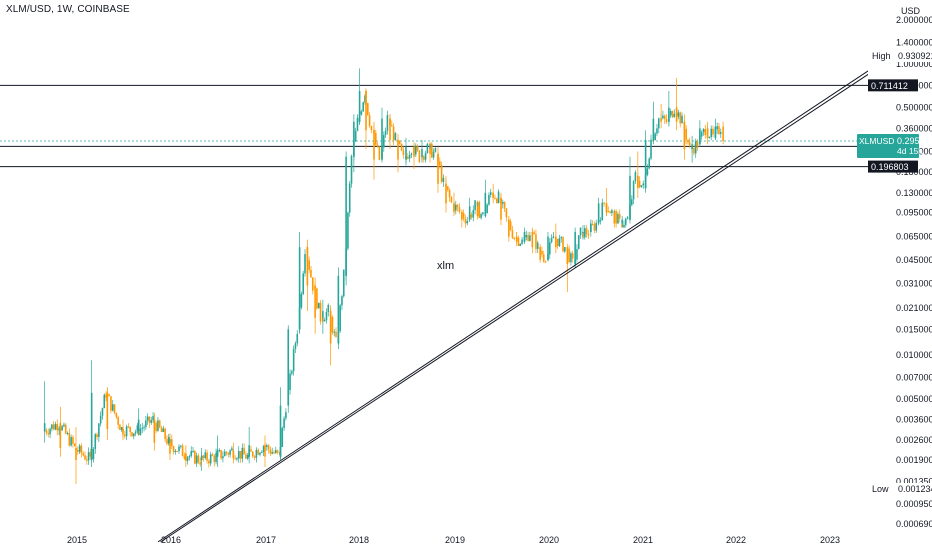 This screenshot has height=550, width=932. I want to click on level-label: 0.196803, so click(890, 167).